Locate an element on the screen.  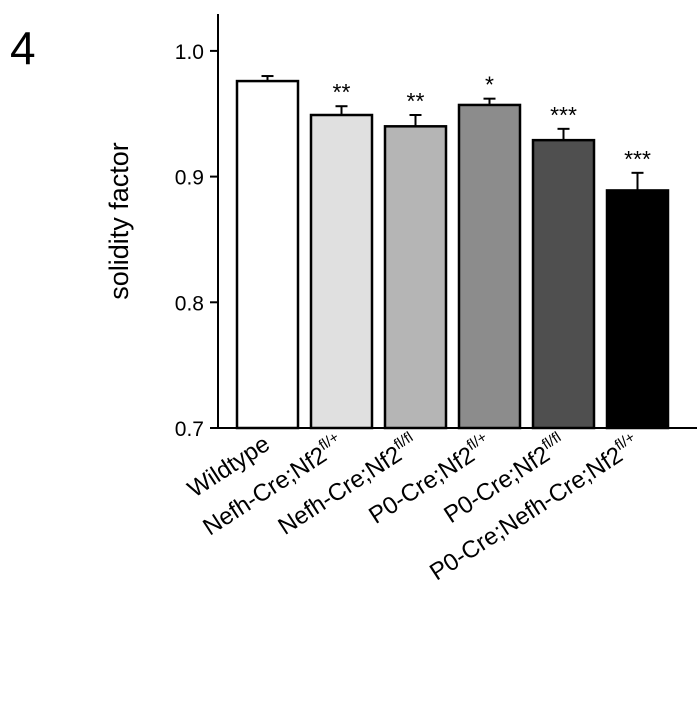
y-tick-label: 1.0 is located at coordinates (189, 52).